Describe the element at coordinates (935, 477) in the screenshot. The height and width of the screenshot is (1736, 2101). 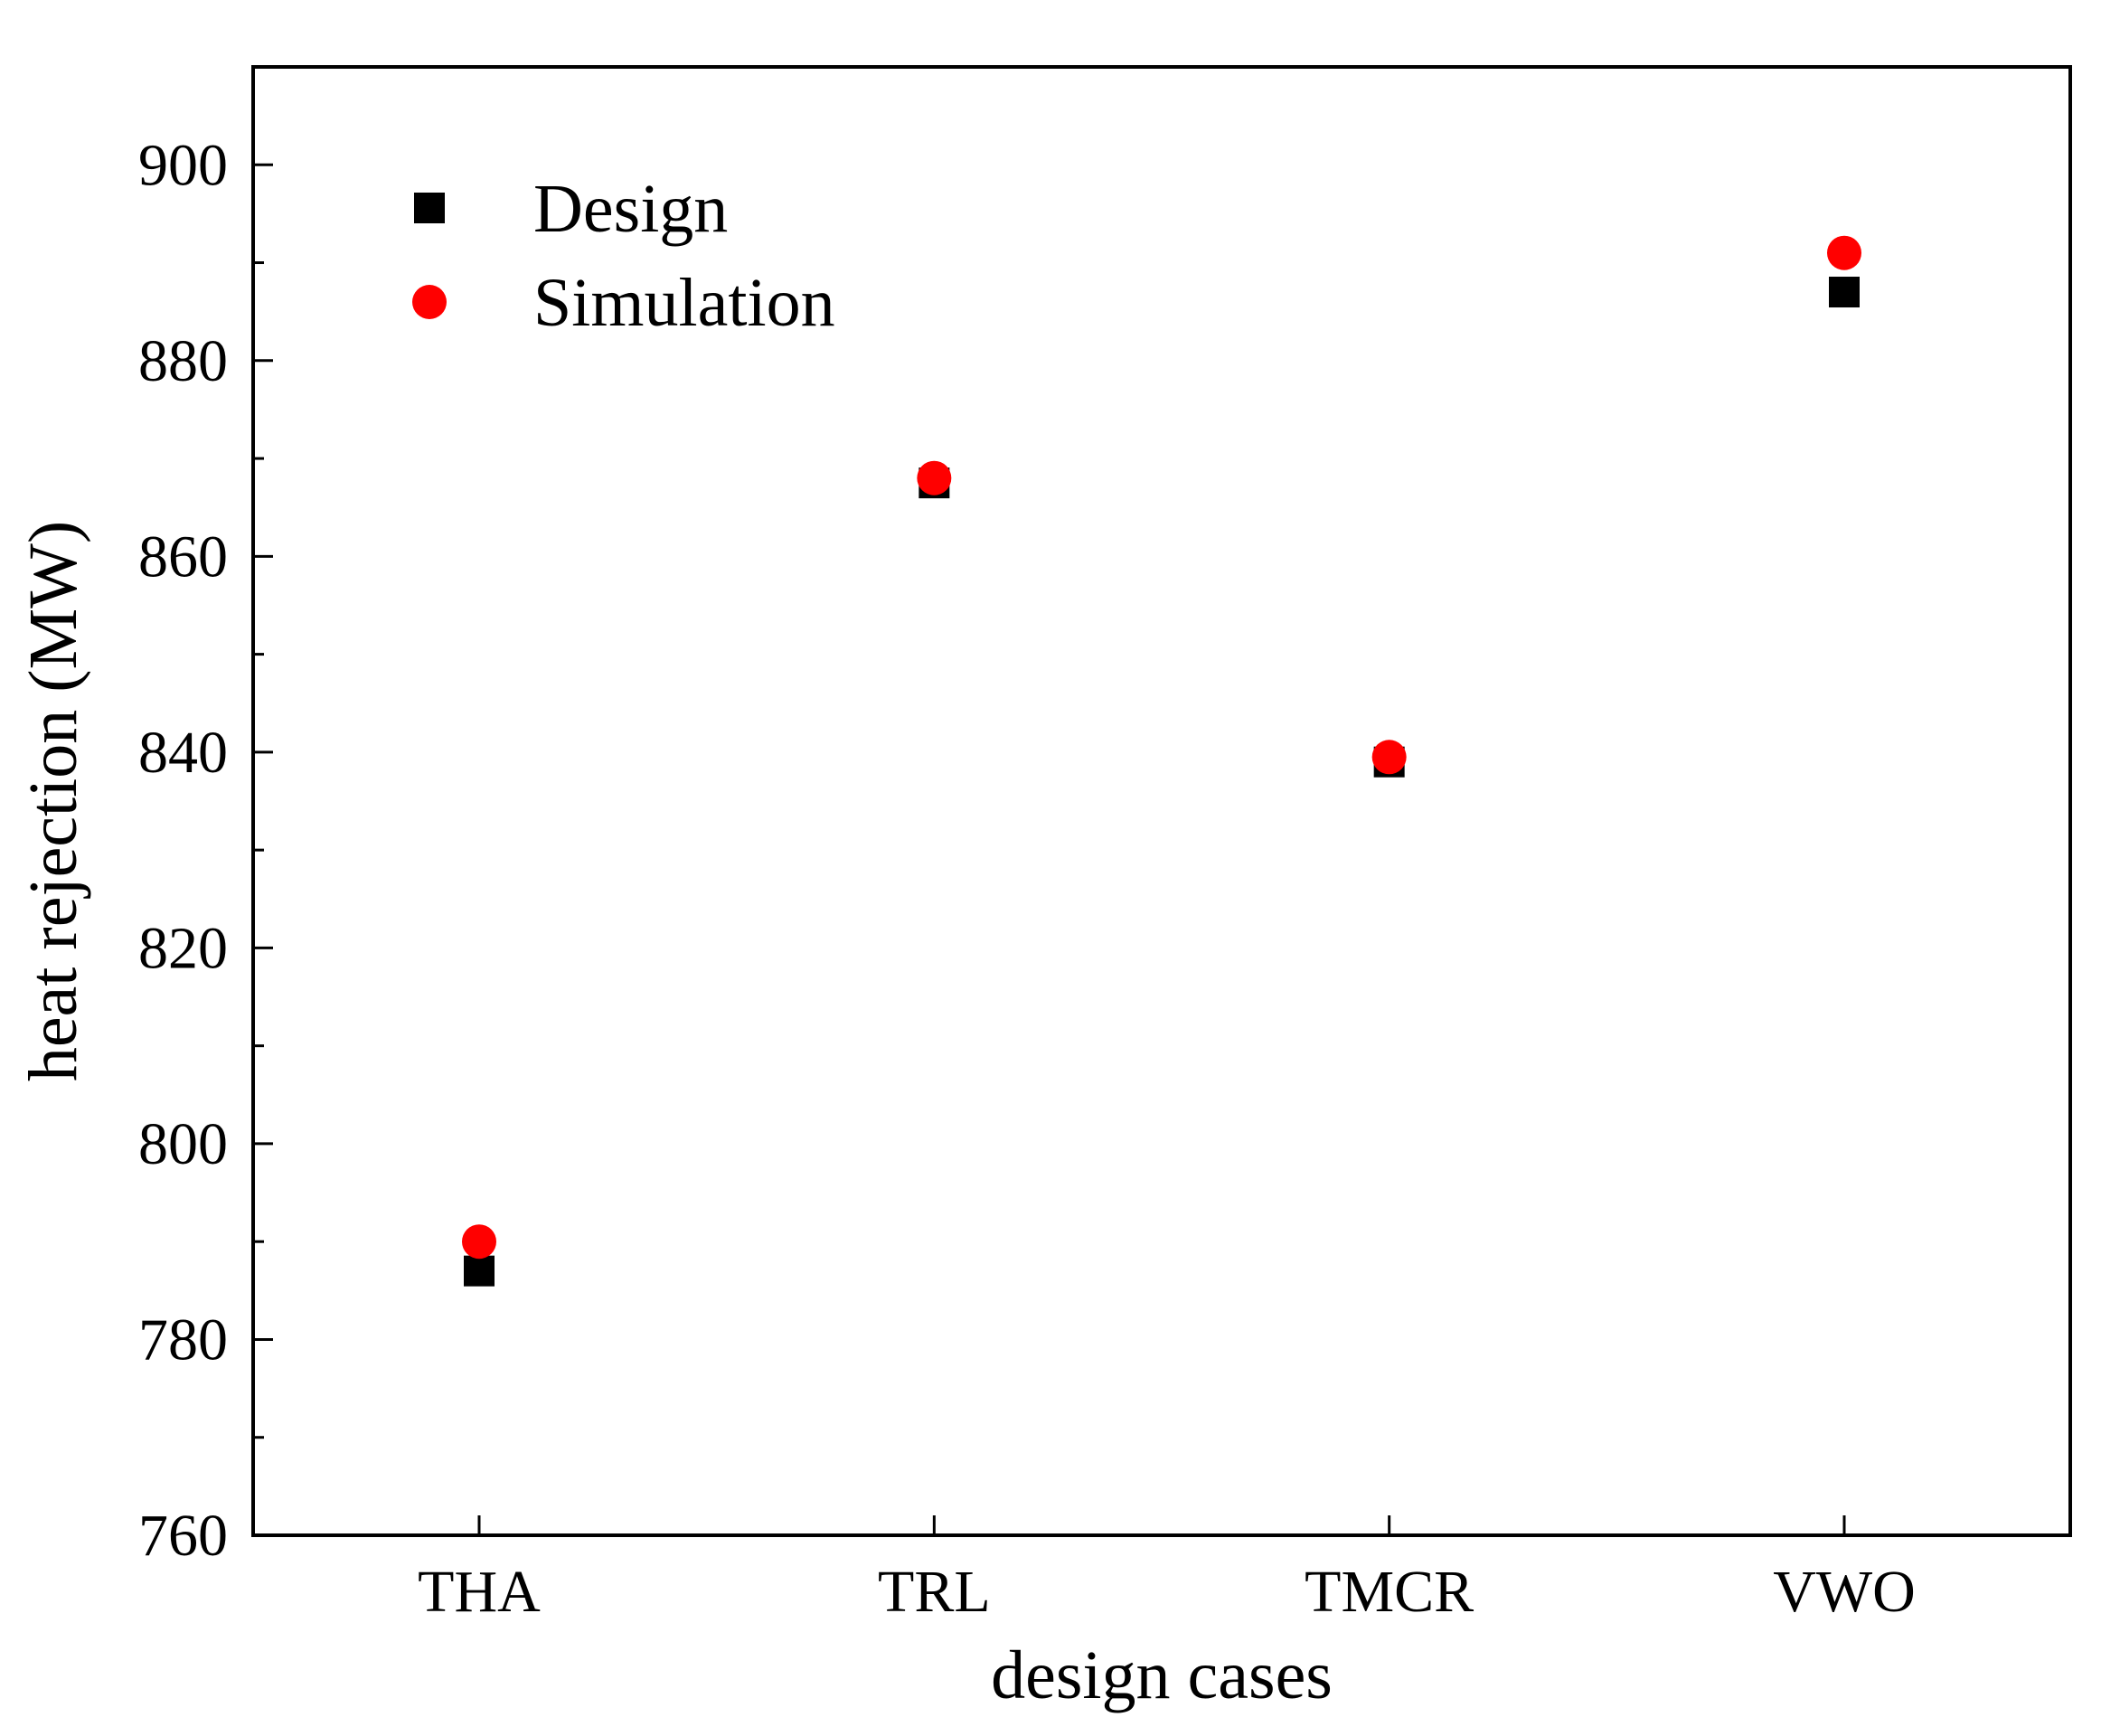
I see `simulation-point-trl` at that location.